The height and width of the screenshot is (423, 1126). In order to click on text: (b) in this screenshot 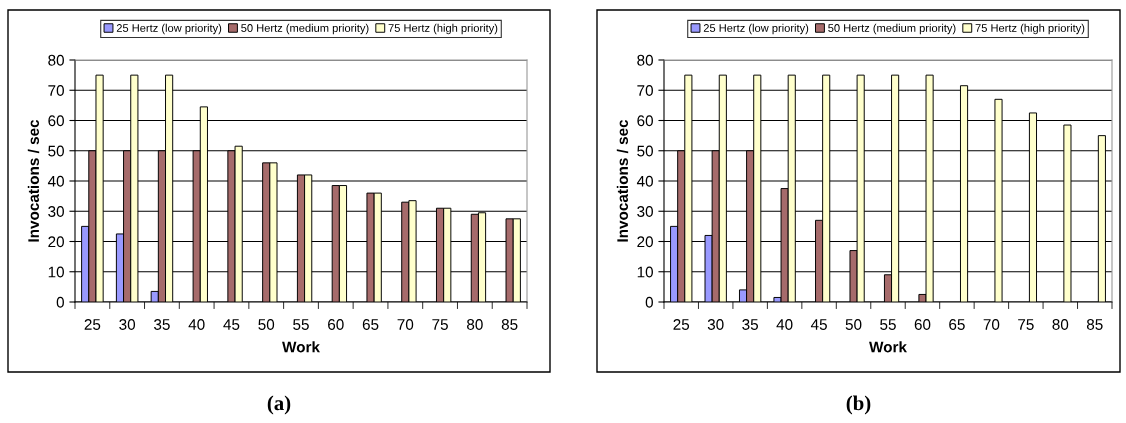, I will do `click(858, 405)`.